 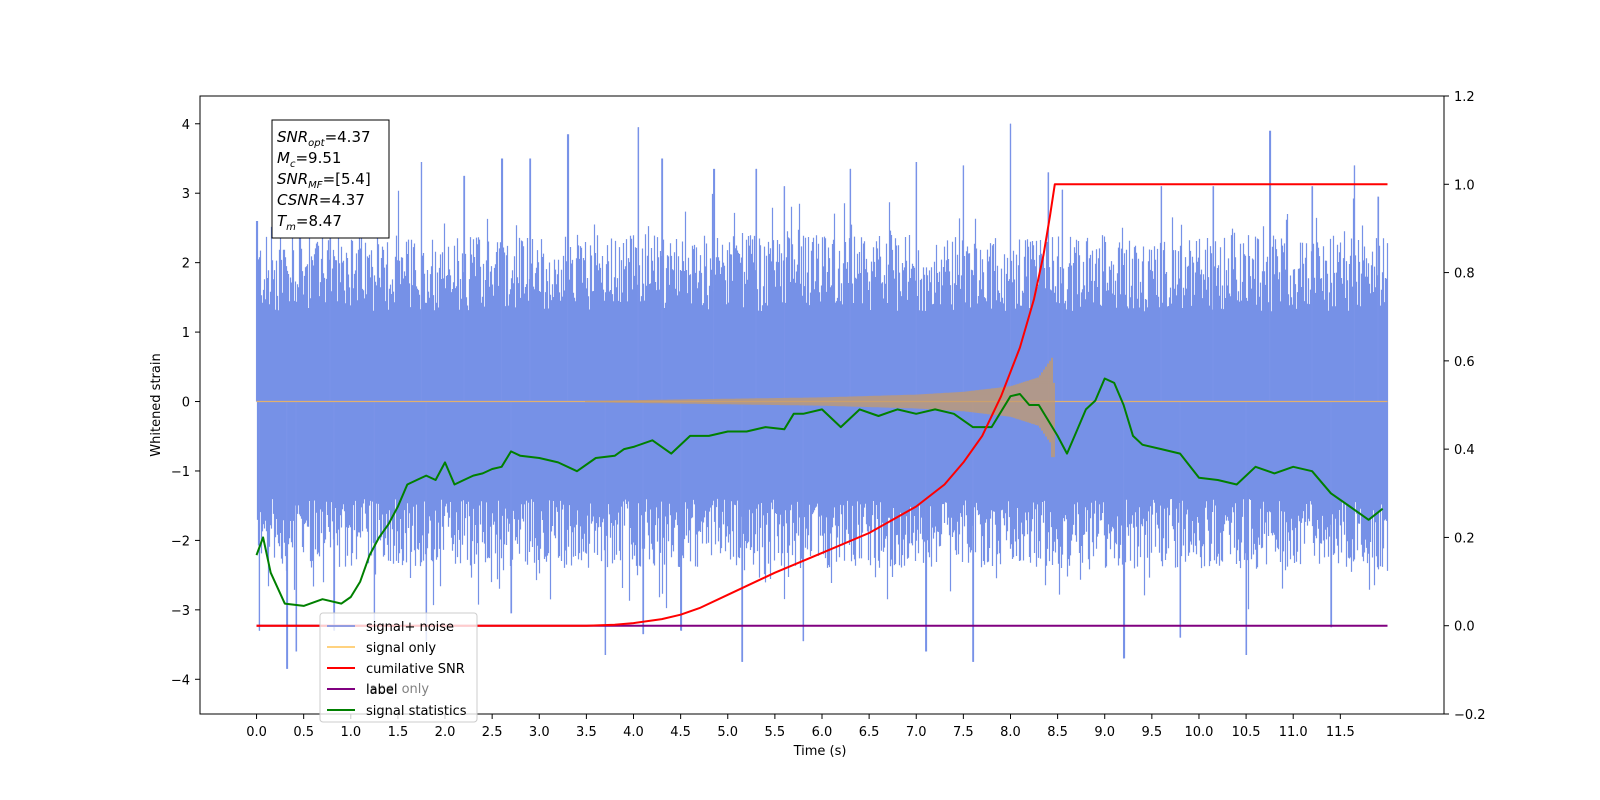 I want to click on x-tick-label: 8.5, so click(x=1057, y=732).